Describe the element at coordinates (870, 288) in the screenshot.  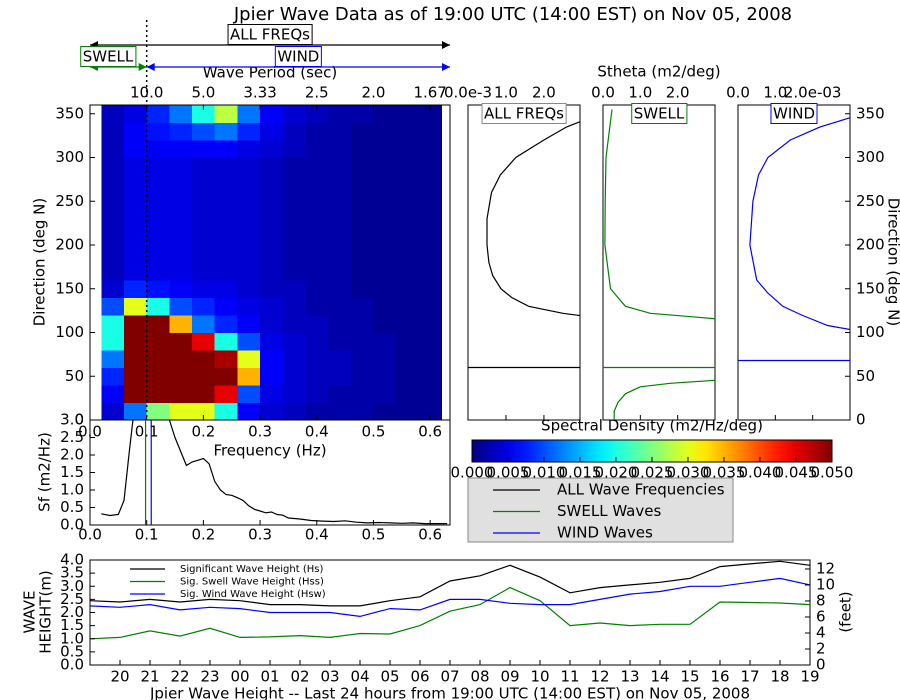
I see `y-tick-label: 150` at that location.